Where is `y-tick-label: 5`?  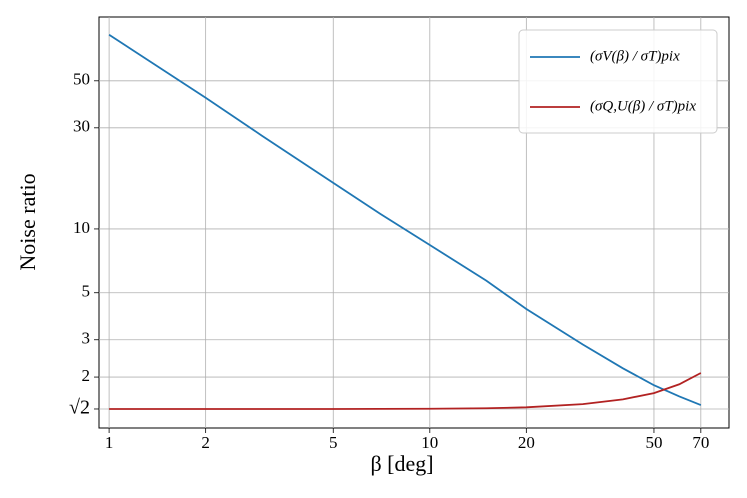
y-tick-label: 5 is located at coordinates (86, 291).